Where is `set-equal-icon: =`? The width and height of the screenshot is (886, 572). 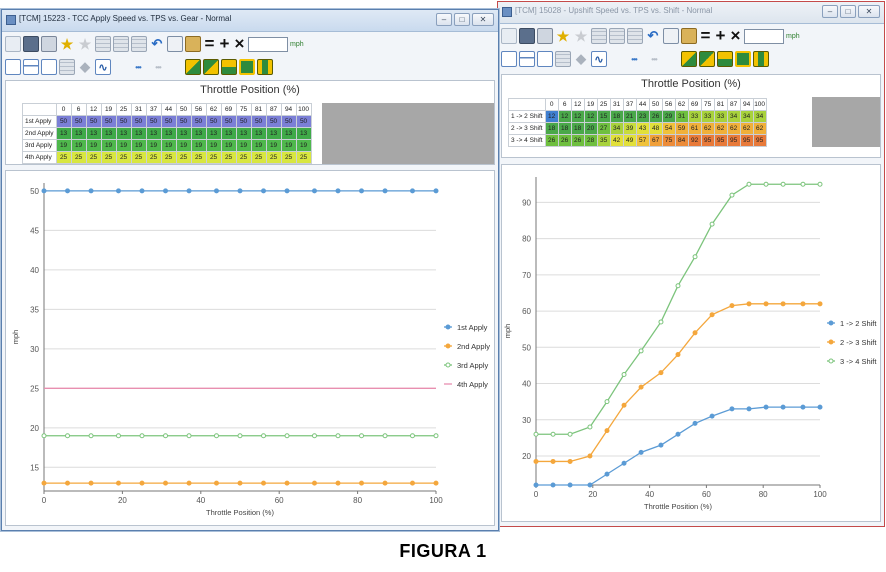 set-equal-icon: = is located at coordinates (209, 43).